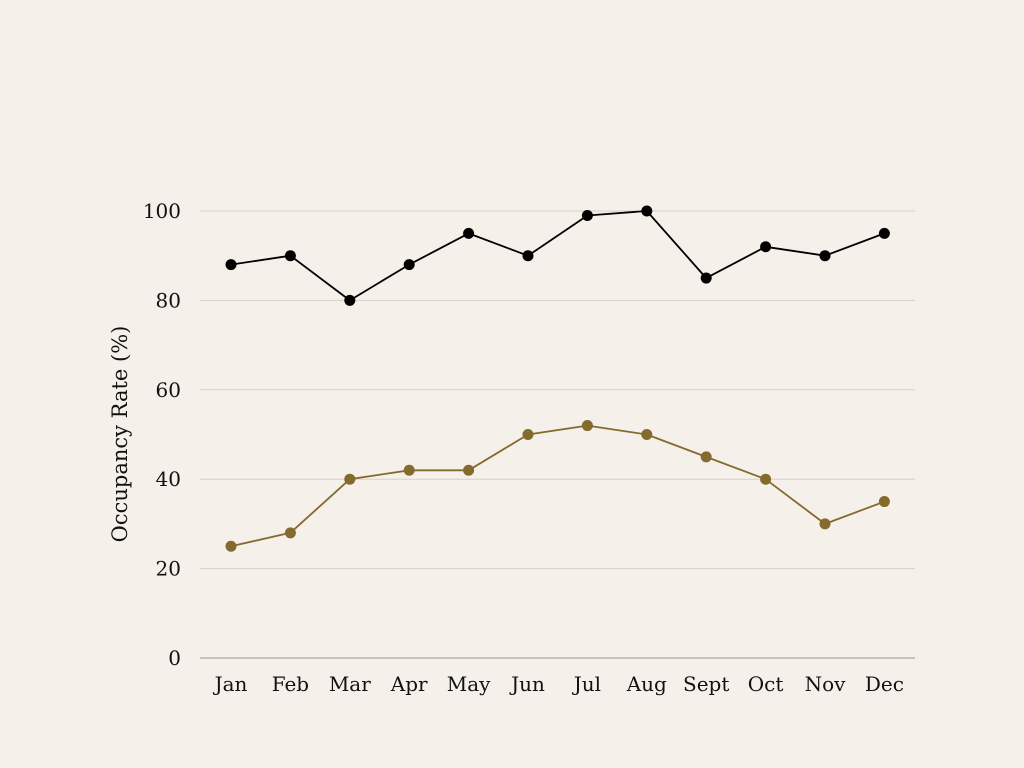 The height and width of the screenshot is (768, 1024). Describe the element at coordinates (120, 434) in the screenshot. I see `y-axis-title: Occupancy Rate (%)` at that location.